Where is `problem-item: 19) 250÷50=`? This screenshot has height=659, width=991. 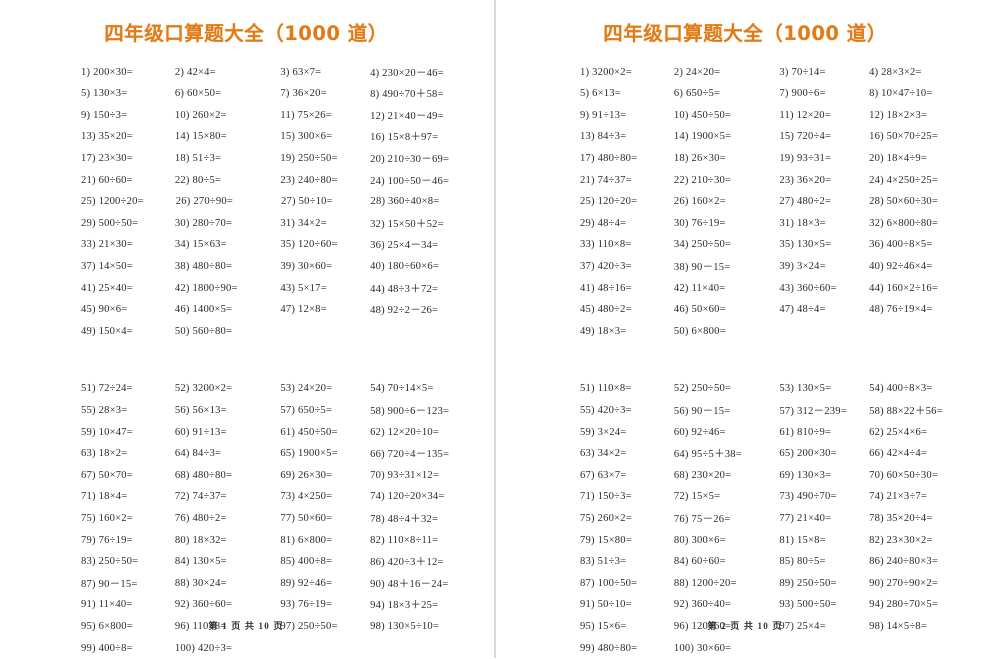
problem-item: 19) 250÷50= is located at coordinates (309, 159).